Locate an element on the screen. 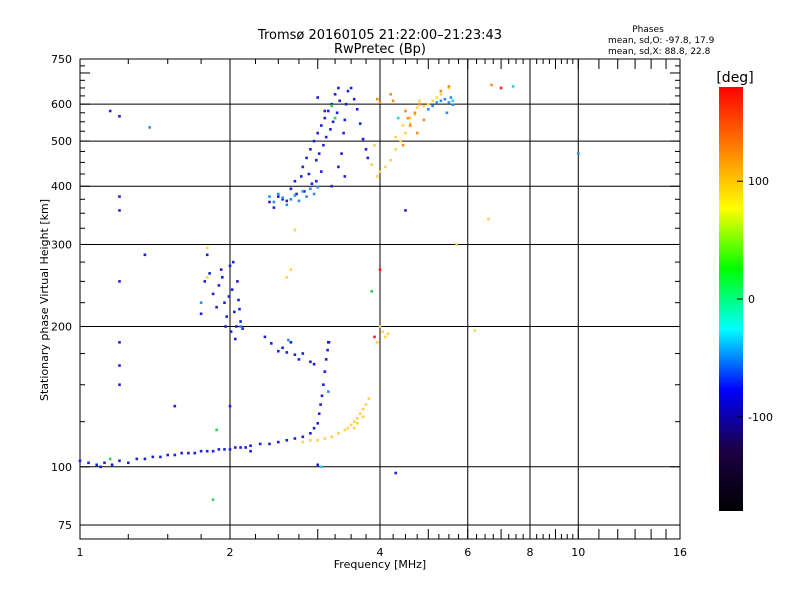 This screenshot has height=600, width=800. y-tick-labels: 75 100 200 300 400 500 600 750 is located at coordinates (61, 292).